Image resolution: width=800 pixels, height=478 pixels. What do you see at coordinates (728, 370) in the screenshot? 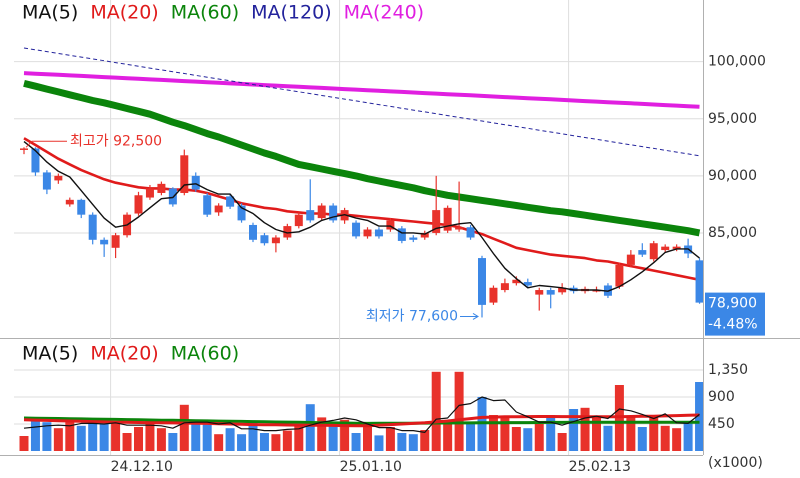
I see `y-tick-label: 1,350` at bounding box center [728, 370].